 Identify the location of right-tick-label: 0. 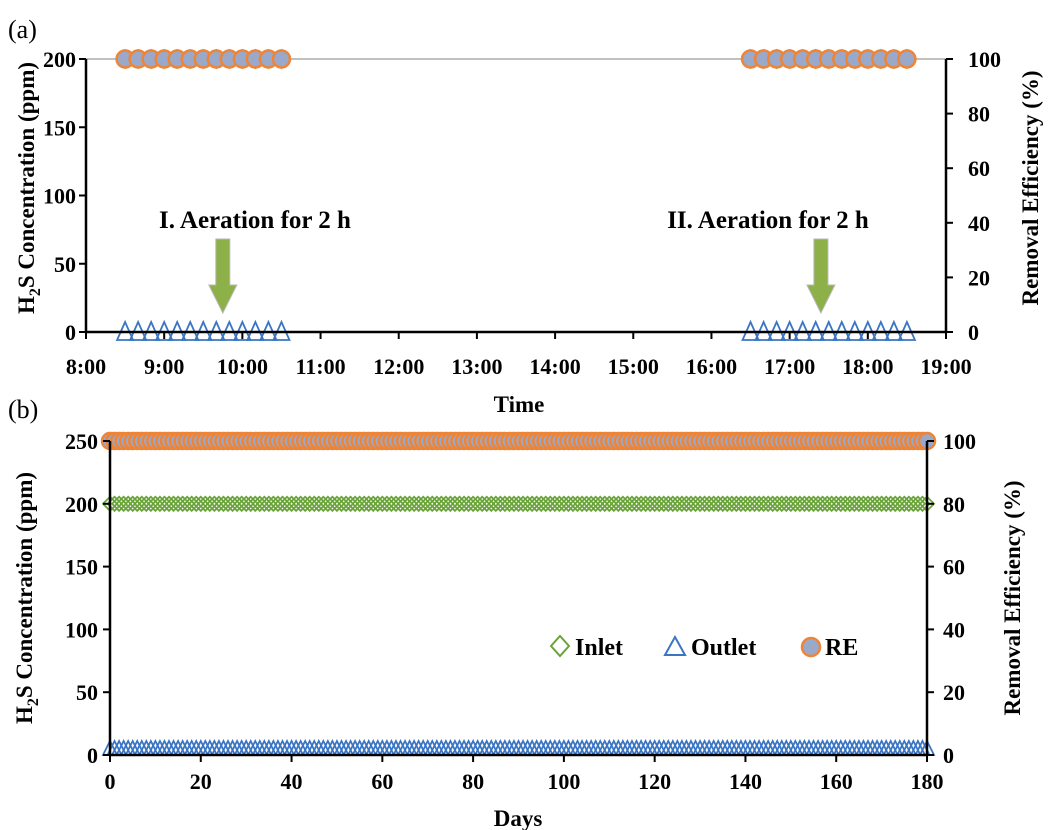
(973, 332).